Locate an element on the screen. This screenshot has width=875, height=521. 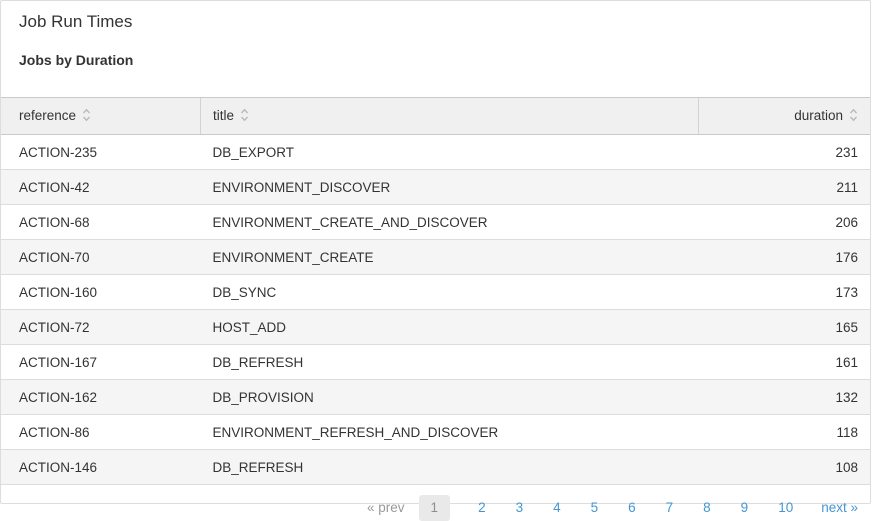
table-row: ACTION-167 DB_REFRESH 161 is located at coordinates (435, 362).